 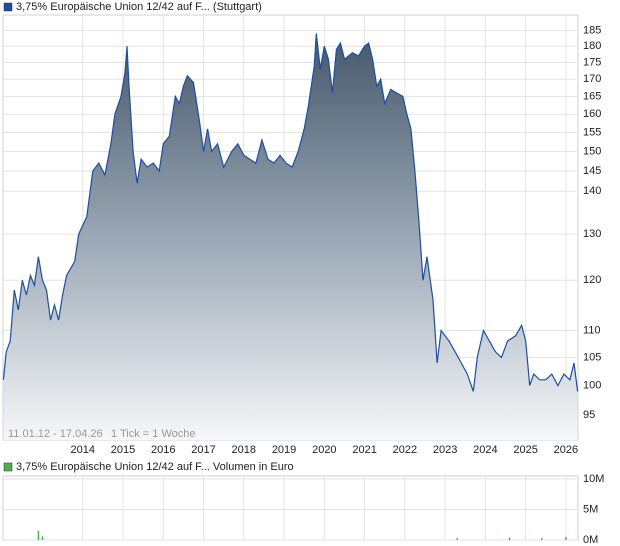 I want to click on x-tick-label: 2019, so click(x=284, y=450).